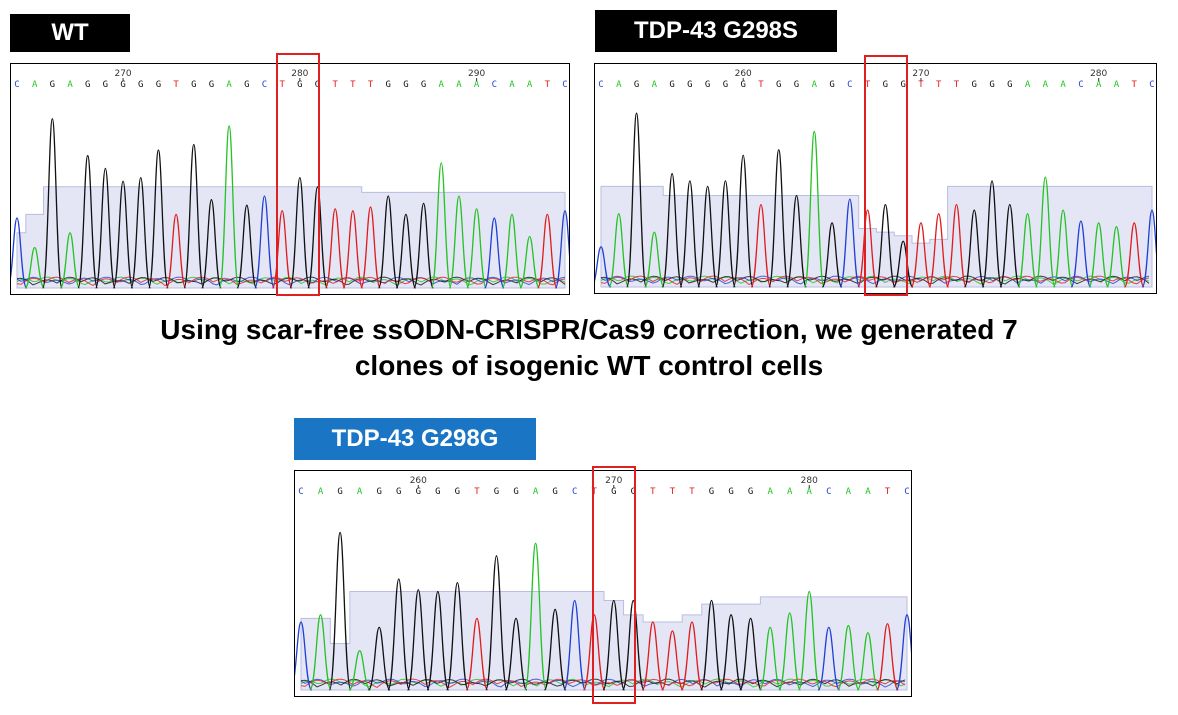  I want to click on wt-label: WT, so click(70, 33).